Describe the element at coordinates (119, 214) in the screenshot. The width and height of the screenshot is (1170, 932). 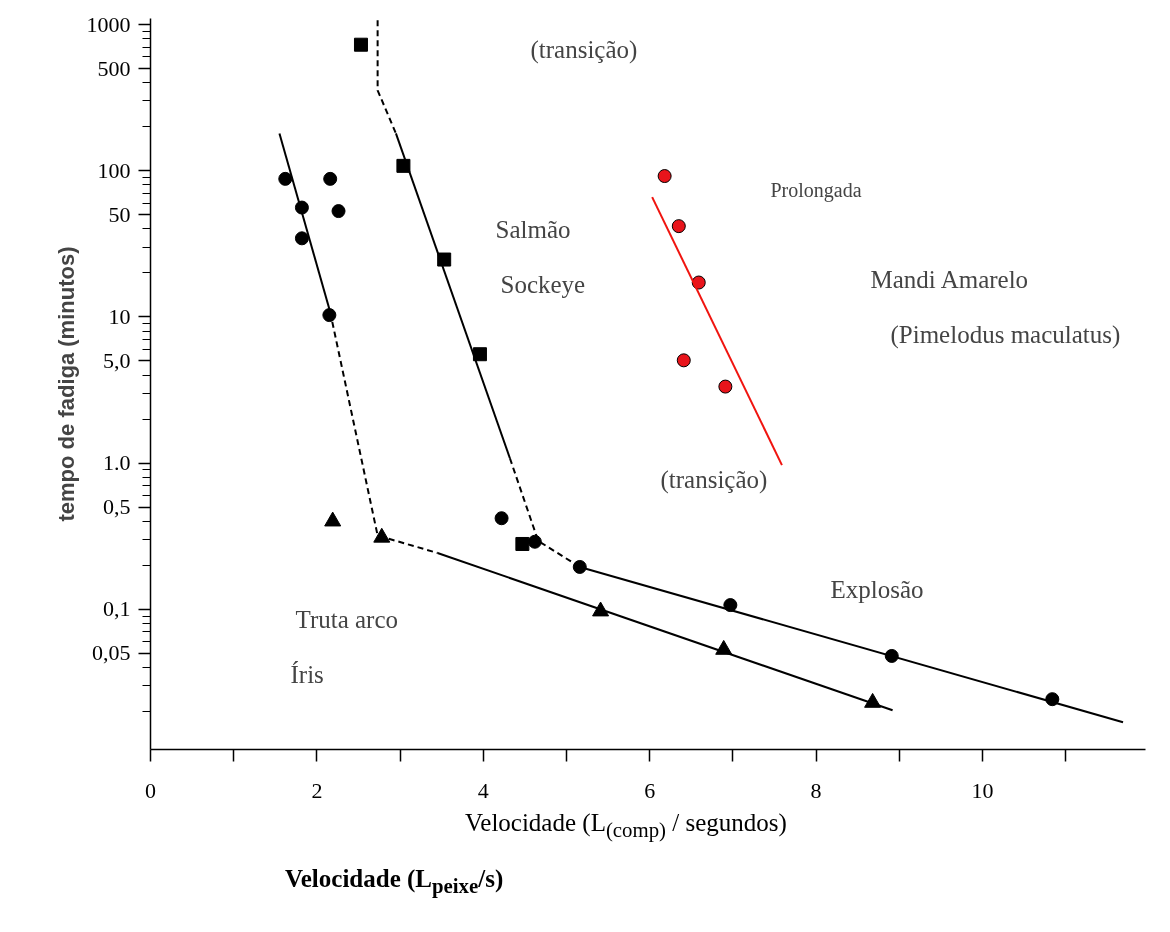
I see `y-tick-label: 50` at that location.